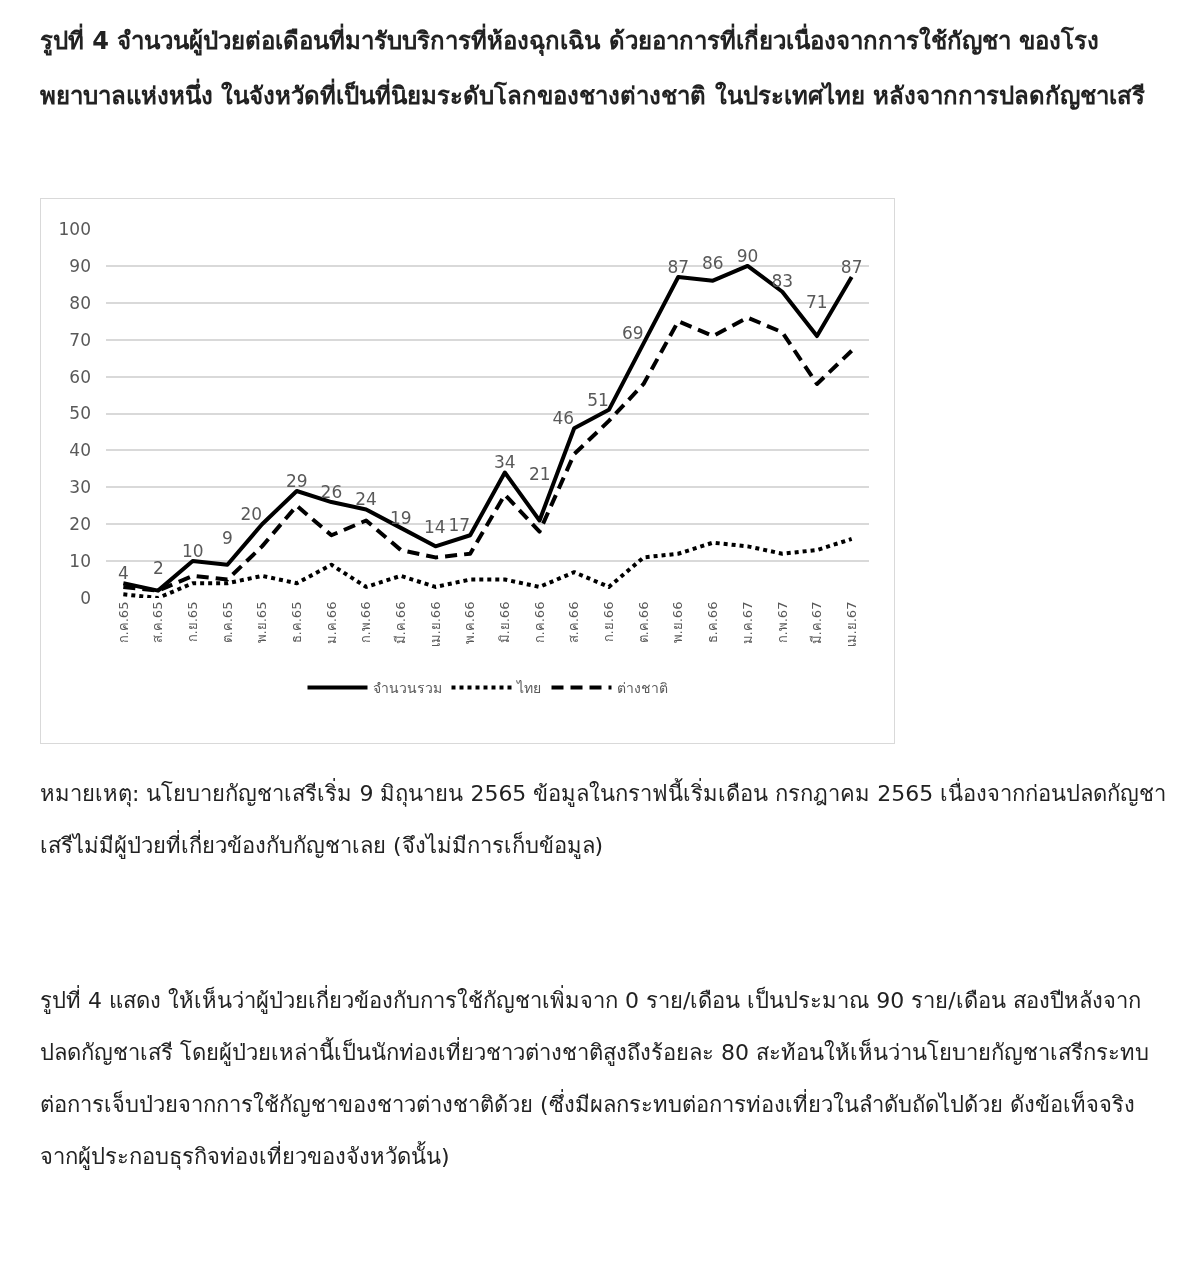  What do you see at coordinates (296, 622) in the screenshot?
I see `x-tick-label: ธ.ค.65` at bounding box center [296, 622].